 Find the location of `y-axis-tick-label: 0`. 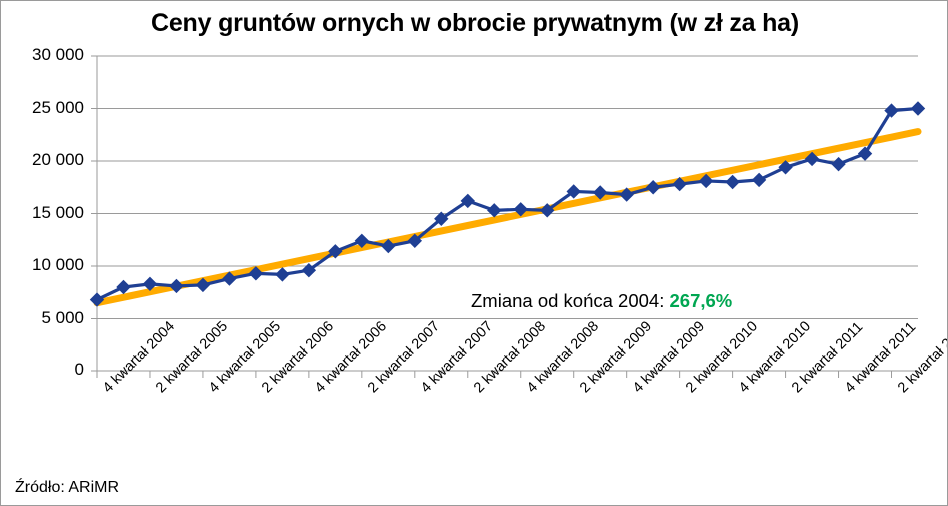

y-axis-tick-label: 0 is located at coordinates (79, 369).